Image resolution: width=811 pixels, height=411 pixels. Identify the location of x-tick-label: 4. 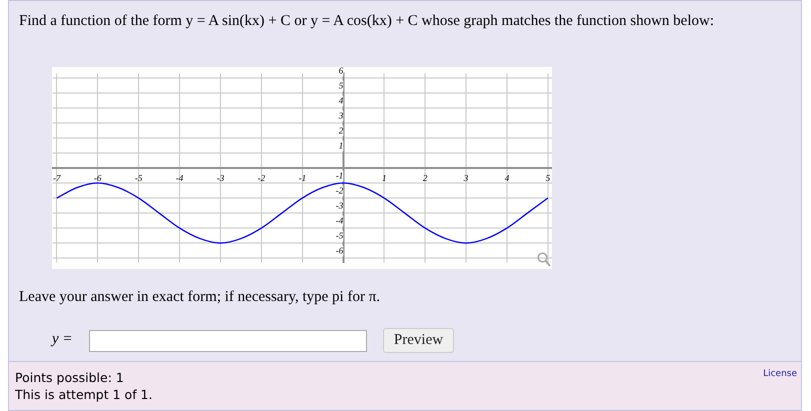
(507, 177).